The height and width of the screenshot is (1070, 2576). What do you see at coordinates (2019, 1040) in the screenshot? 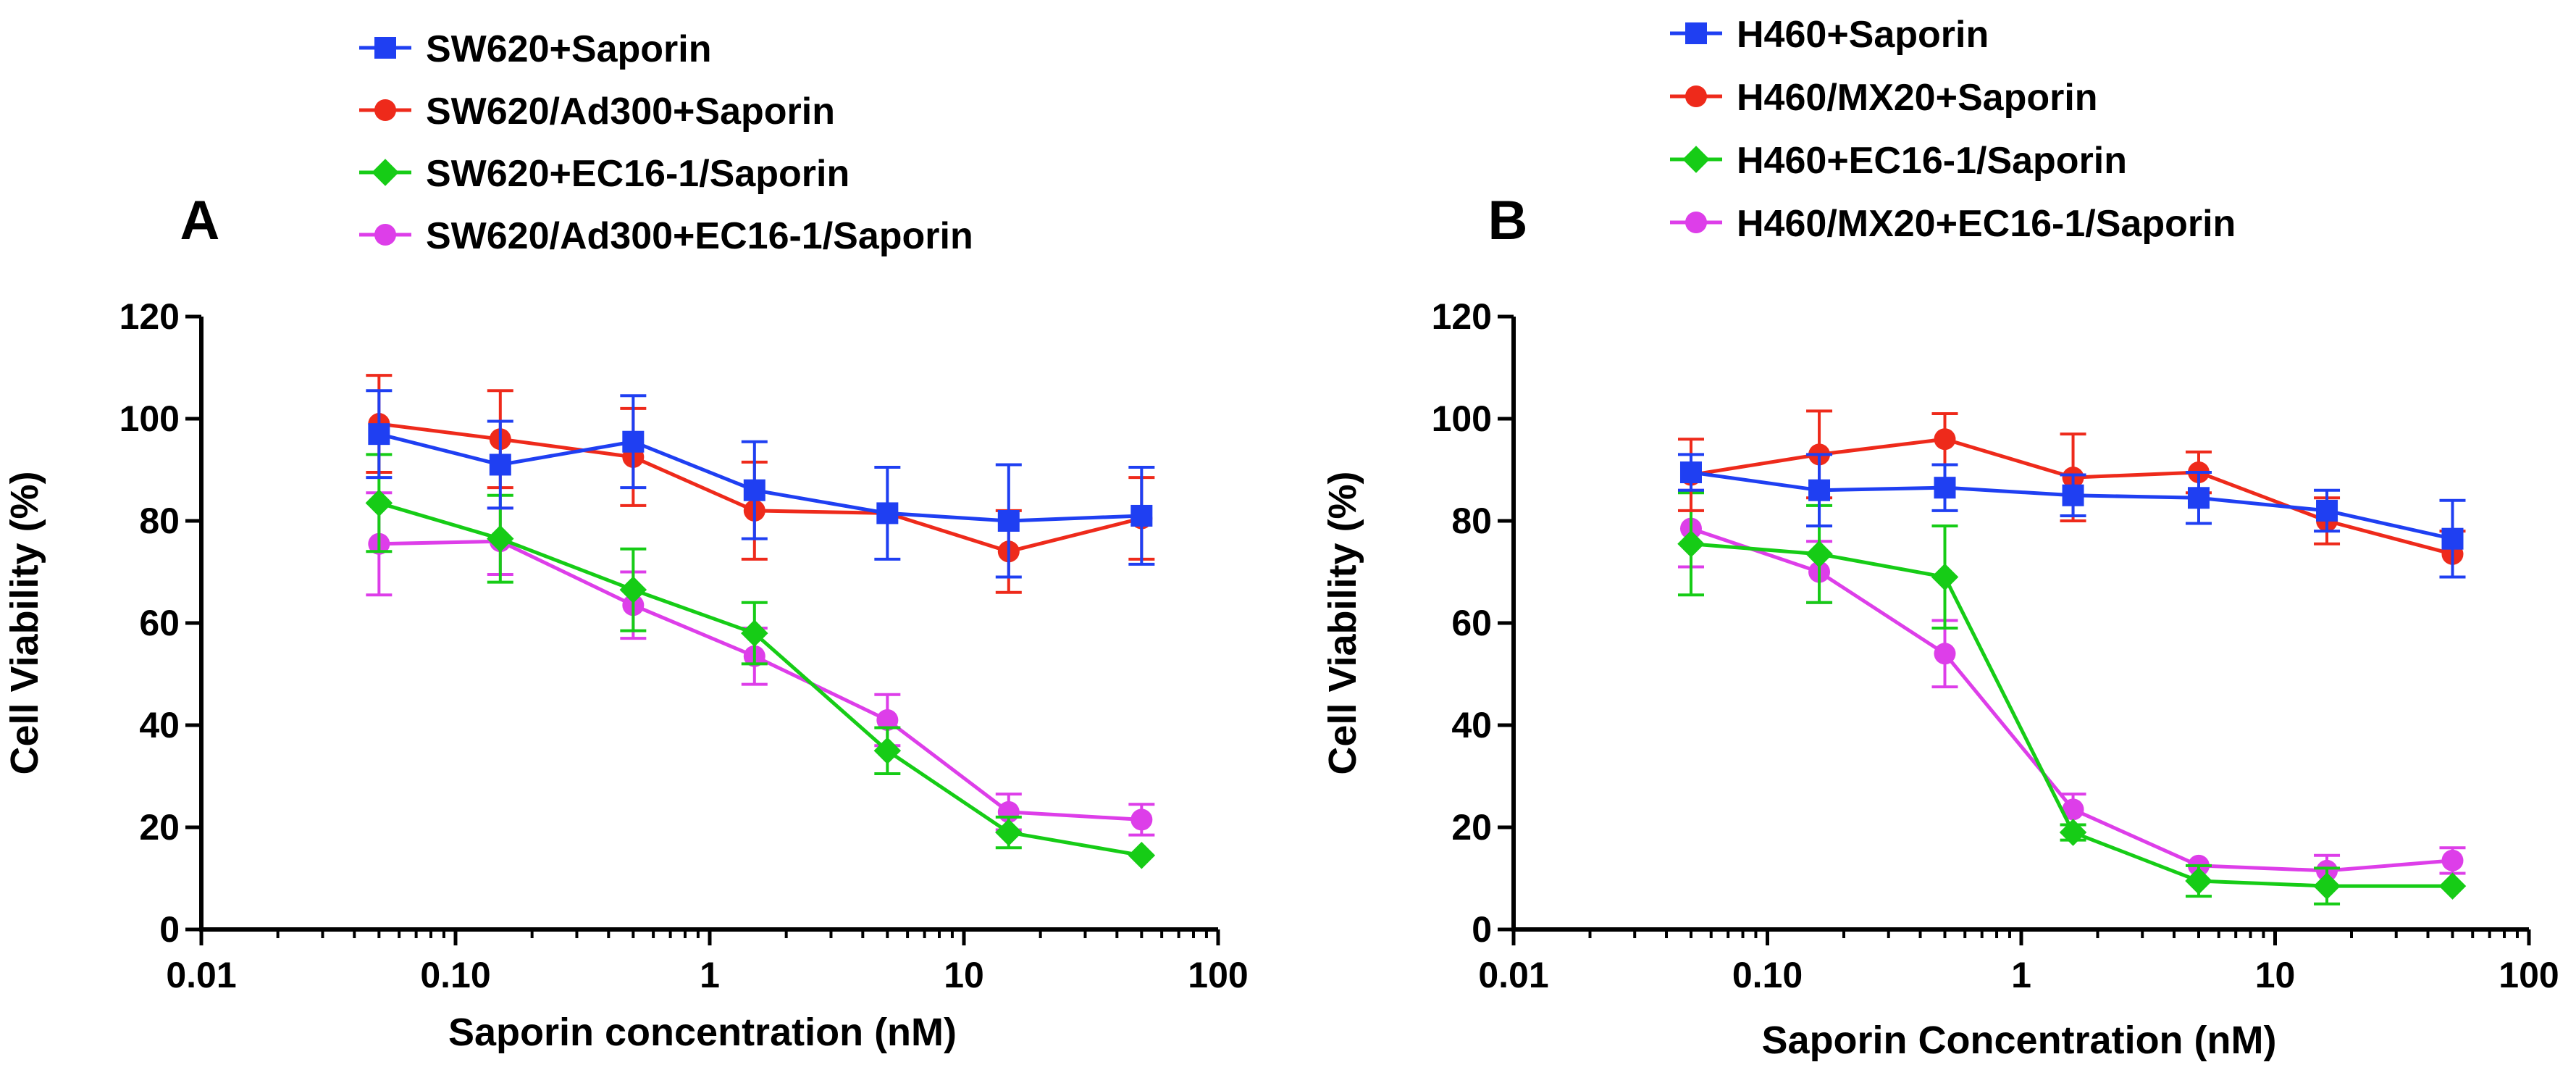
I see `x-axis-title: Saporin Concentration (nM)` at bounding box center [2019, 1040].